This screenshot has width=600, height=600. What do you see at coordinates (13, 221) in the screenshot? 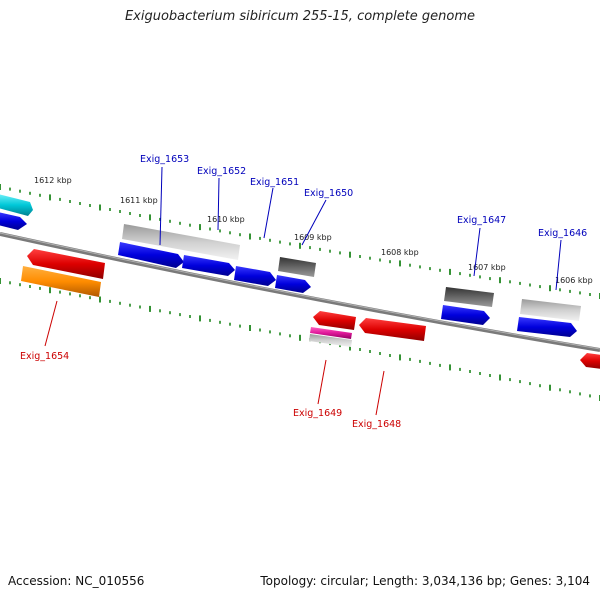
I see `gene-arrow-blue-left` at bounding box center [13, 221].